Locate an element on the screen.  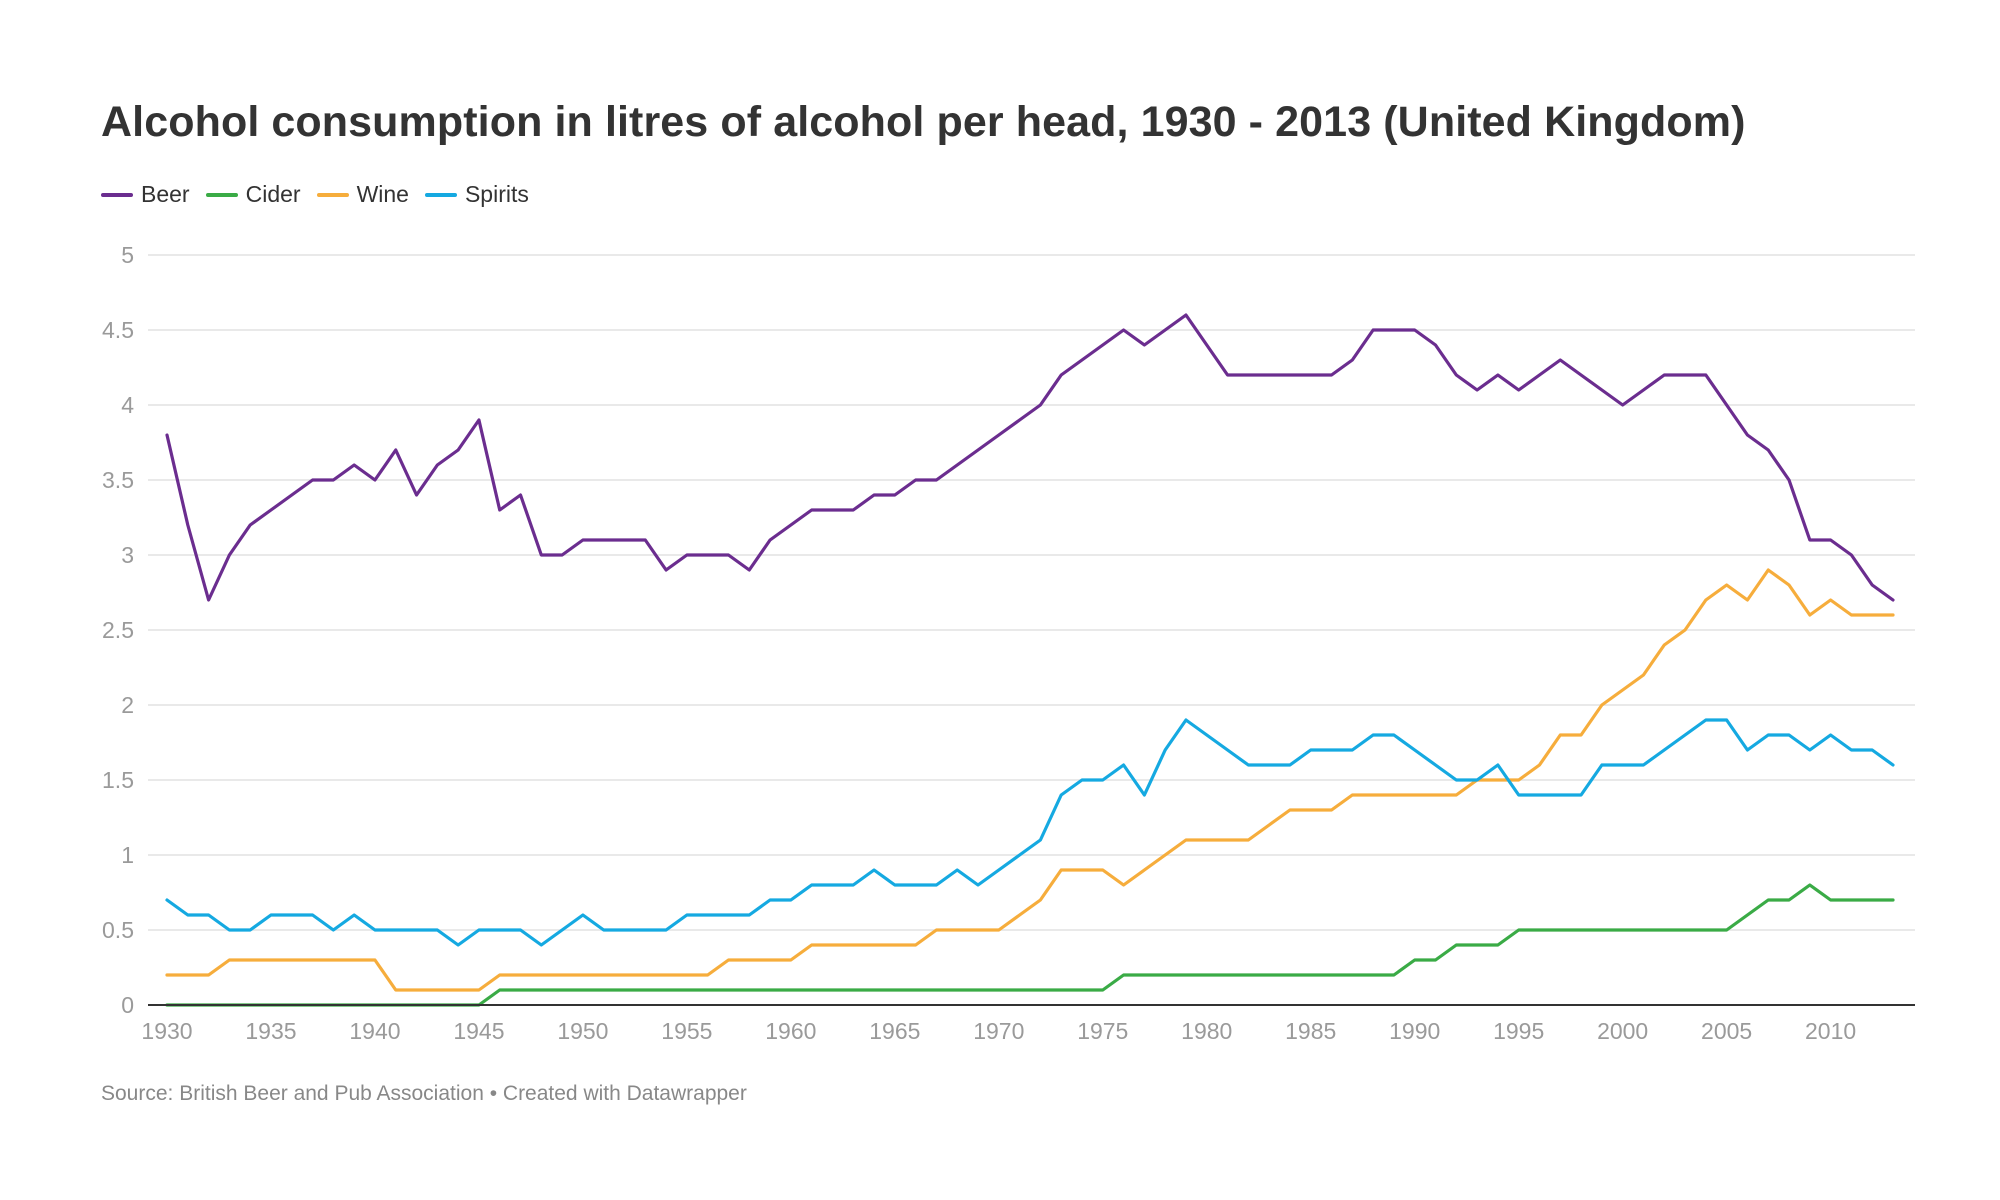
x-tick-label-1995: 1995 is located at coordinates (1518, 1031).